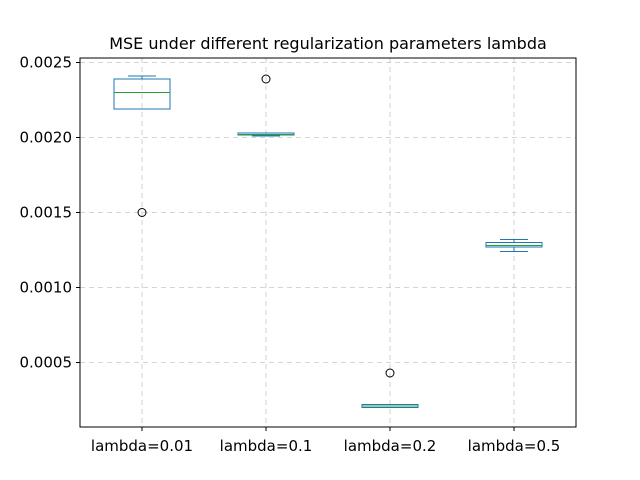  Describe the element at coordinates (46, 288) in the screenshot. I see `y-tick-label: 0.0010` at that location.